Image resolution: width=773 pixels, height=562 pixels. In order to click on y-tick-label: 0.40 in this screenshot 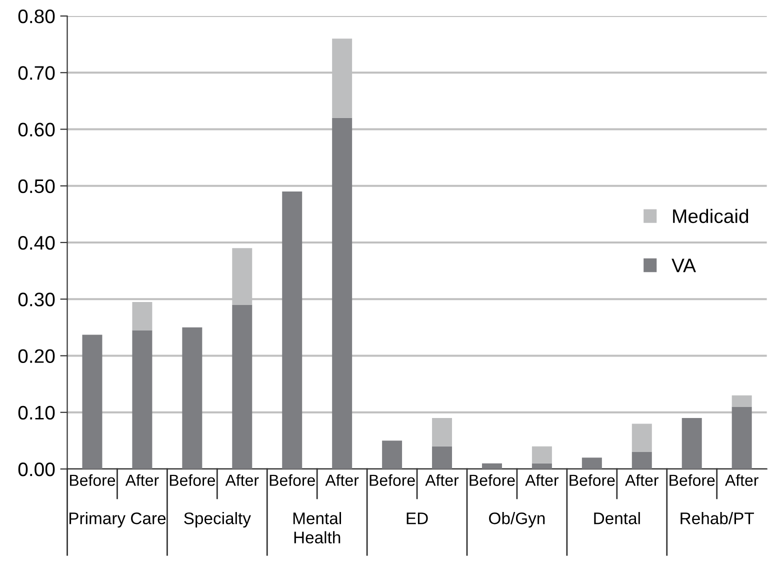, I will do `click(36, 243)`.